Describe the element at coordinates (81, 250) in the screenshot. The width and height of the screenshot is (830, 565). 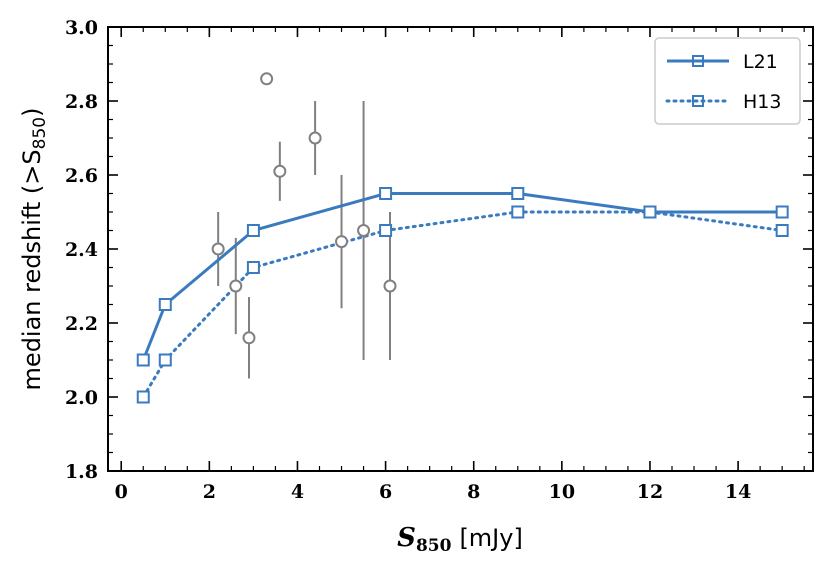
I see `y-tick-label: 2.4` at that location.